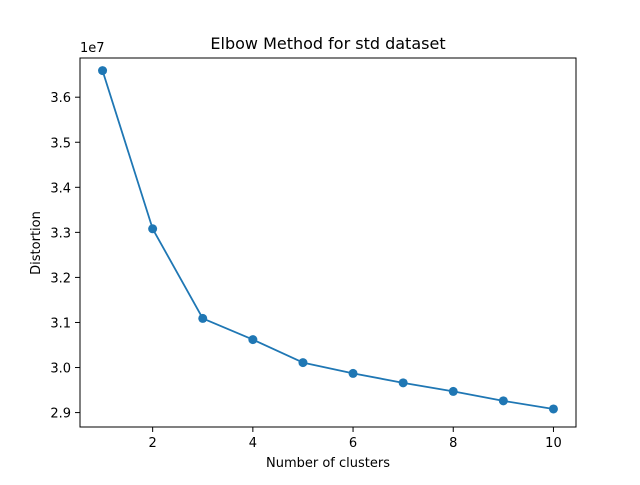  Describe the element at coordinates (60, 369) in the screenshot. I see `y-tick-label: 3.0` at that location.